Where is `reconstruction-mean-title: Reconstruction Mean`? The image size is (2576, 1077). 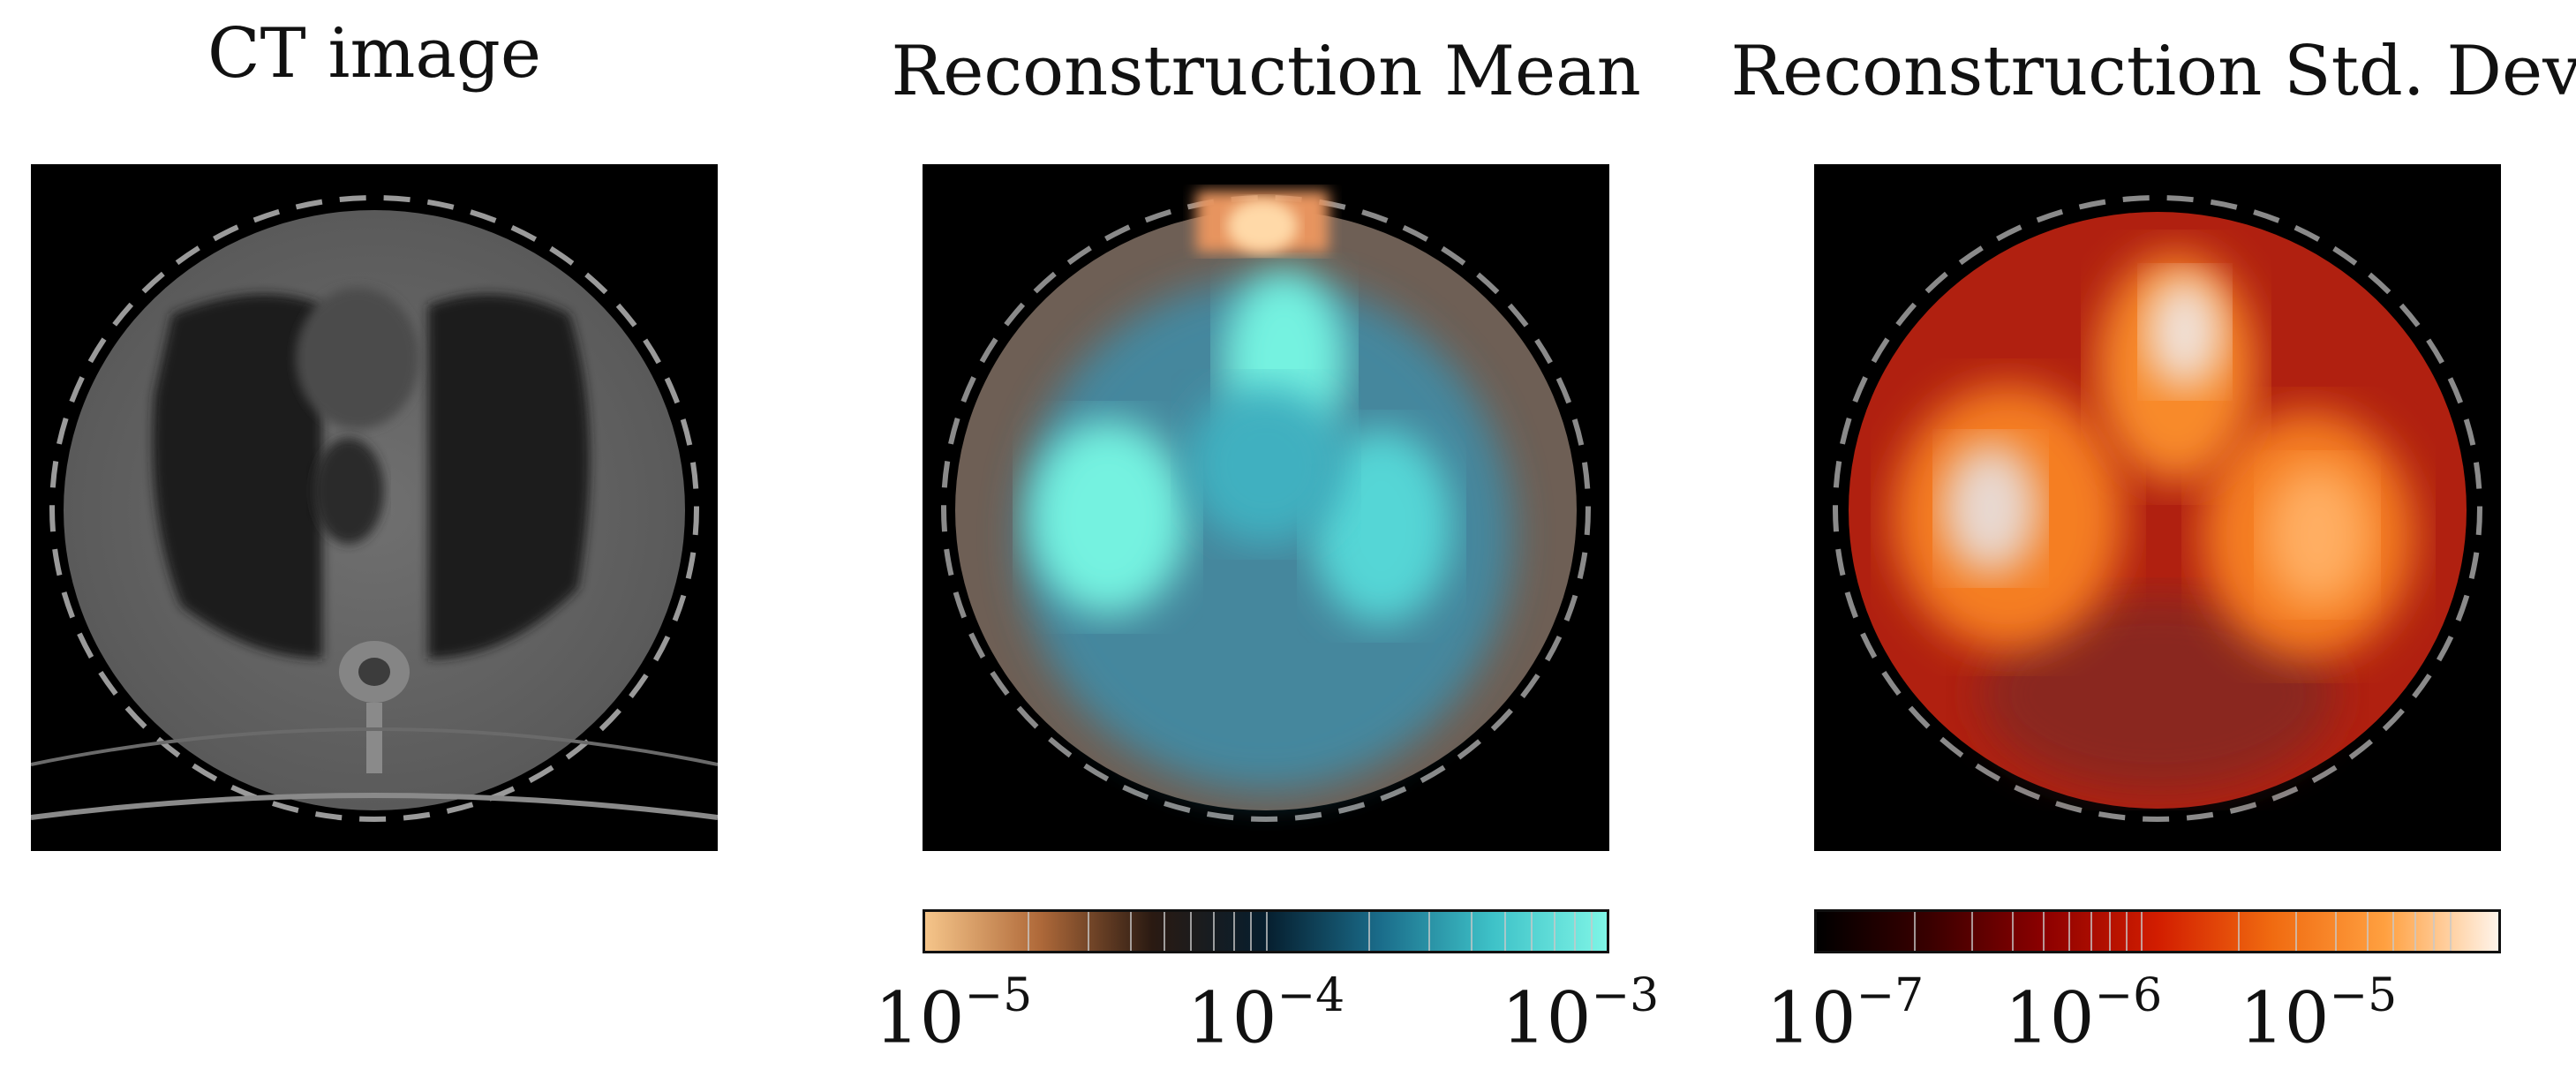 reconstruction-mean-title: Reconstruction Mean is located at coordinates (1266, 72).